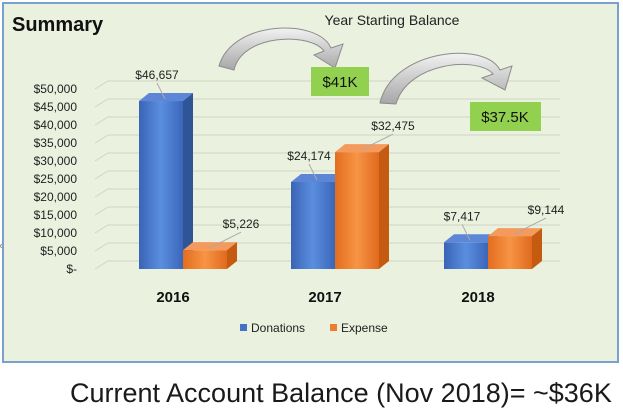 The image size is (623, 415). I want to click on y-tick-label: $45,000, so click(56, 107).